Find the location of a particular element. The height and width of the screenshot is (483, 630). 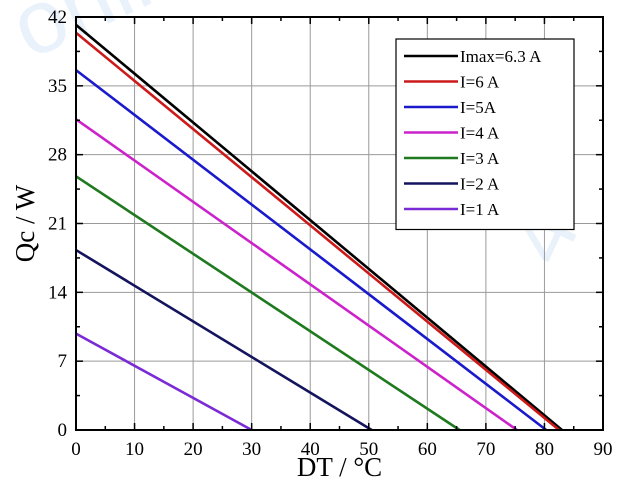

legend-label: I=1 A is located at coordinates (480, 209).